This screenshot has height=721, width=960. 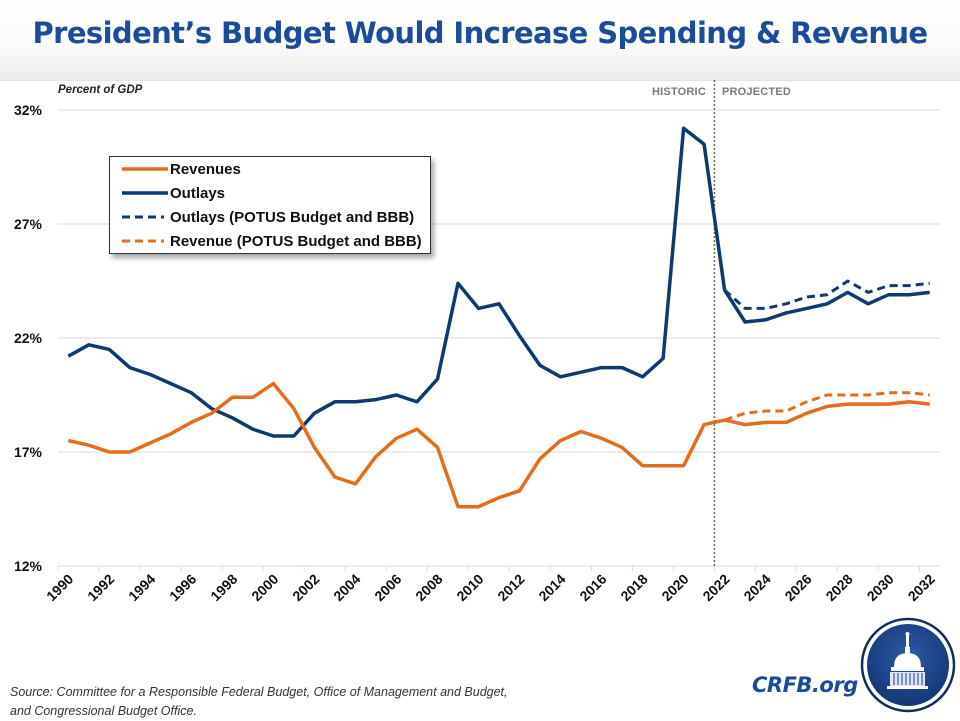 What do you see at coordinates (28, 452) in the screenshot?
I see `y-tick-label: 17%` at bounding box center [28, 452].